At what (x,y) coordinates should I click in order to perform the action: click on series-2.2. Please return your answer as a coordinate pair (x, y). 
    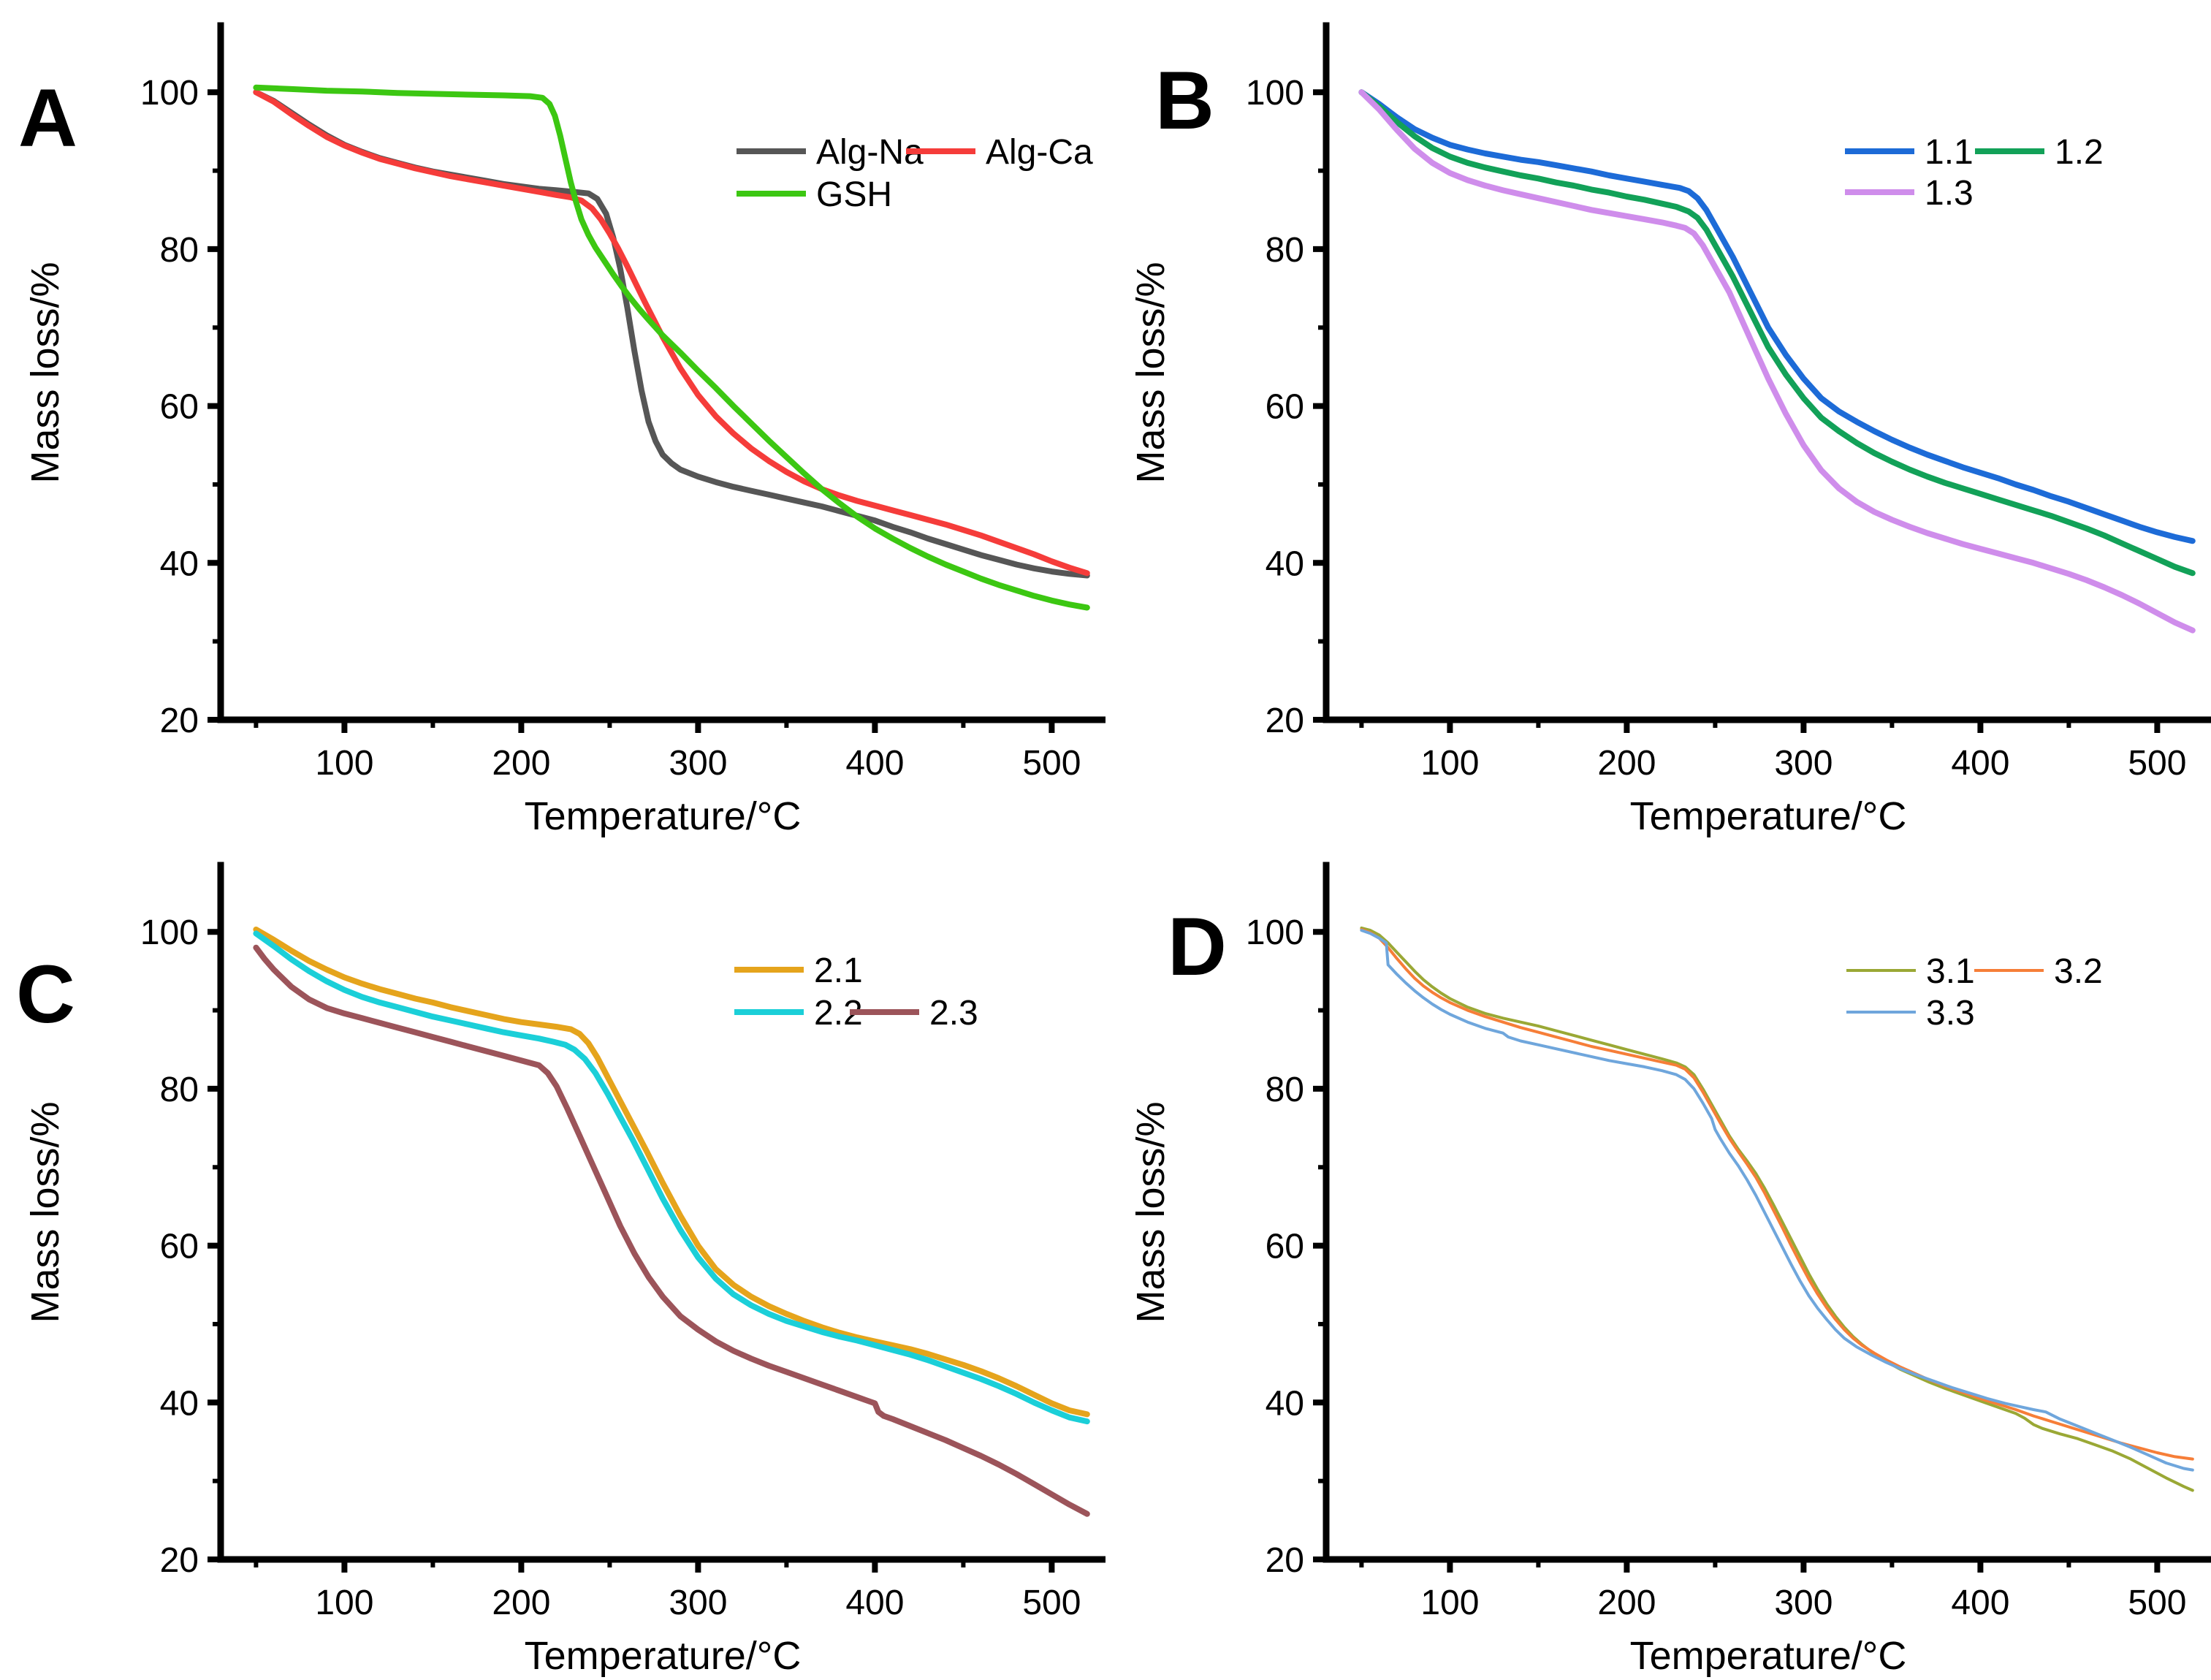
    Looking at the image, I should click on (671, 1177).